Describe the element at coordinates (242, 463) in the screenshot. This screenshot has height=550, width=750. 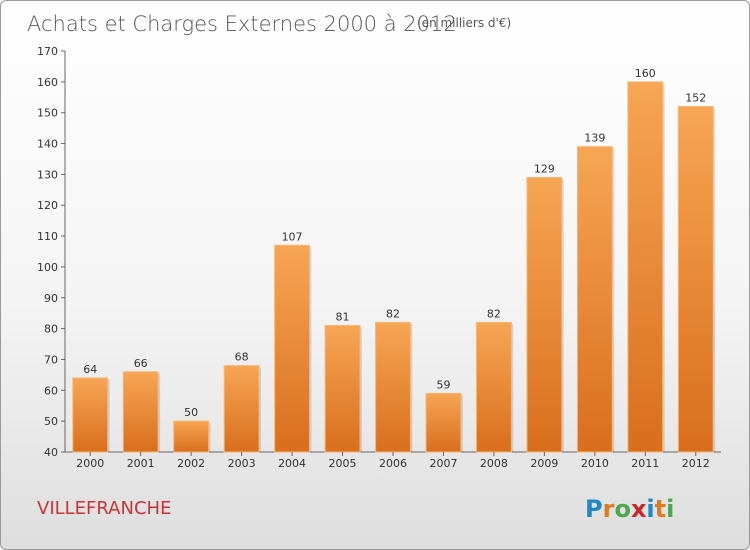
I see `x-tick-label: 2003` at that location.